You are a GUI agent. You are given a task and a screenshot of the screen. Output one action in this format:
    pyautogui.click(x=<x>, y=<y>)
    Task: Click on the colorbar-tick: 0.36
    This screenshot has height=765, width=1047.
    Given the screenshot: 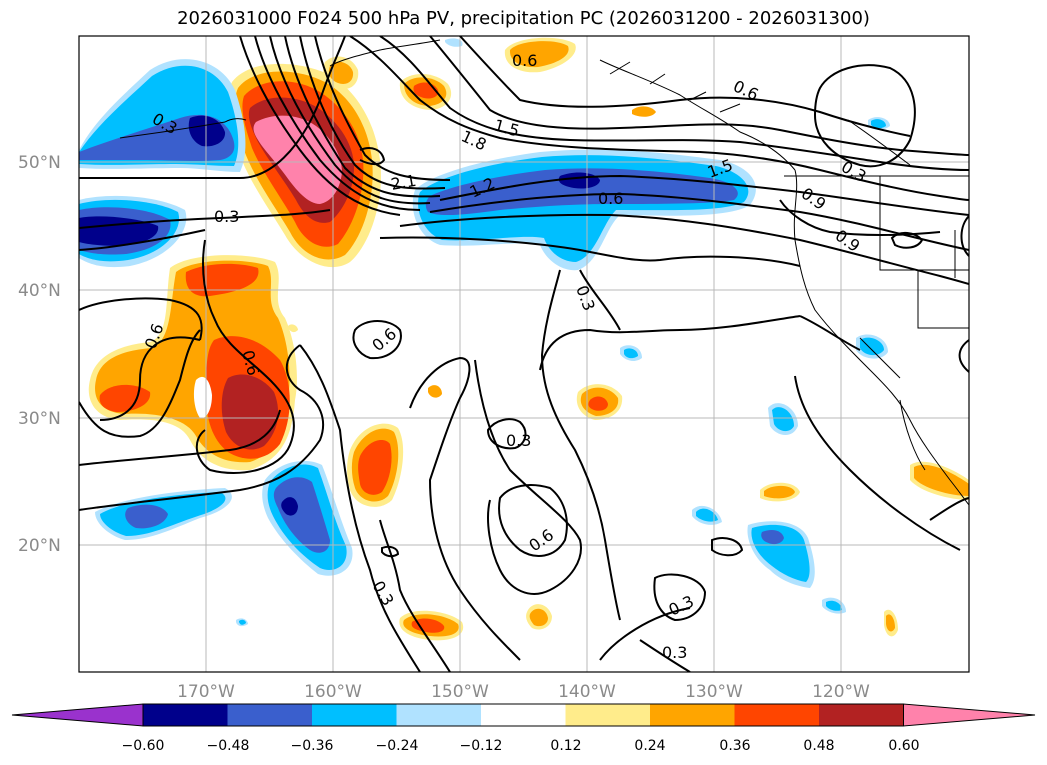 What is the action you would take?
    pyautogui.click(x=734, y=746)
    